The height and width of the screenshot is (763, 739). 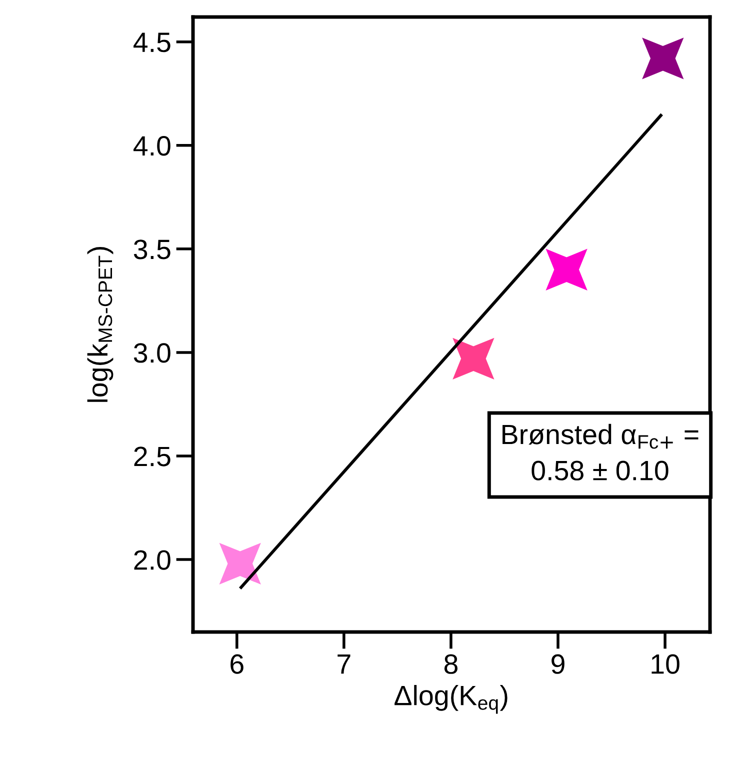 What do you see at coordinates (152, 250) in the screenshot?
I see `y-tick-label: 3.5` at bounding box center [152, 250].